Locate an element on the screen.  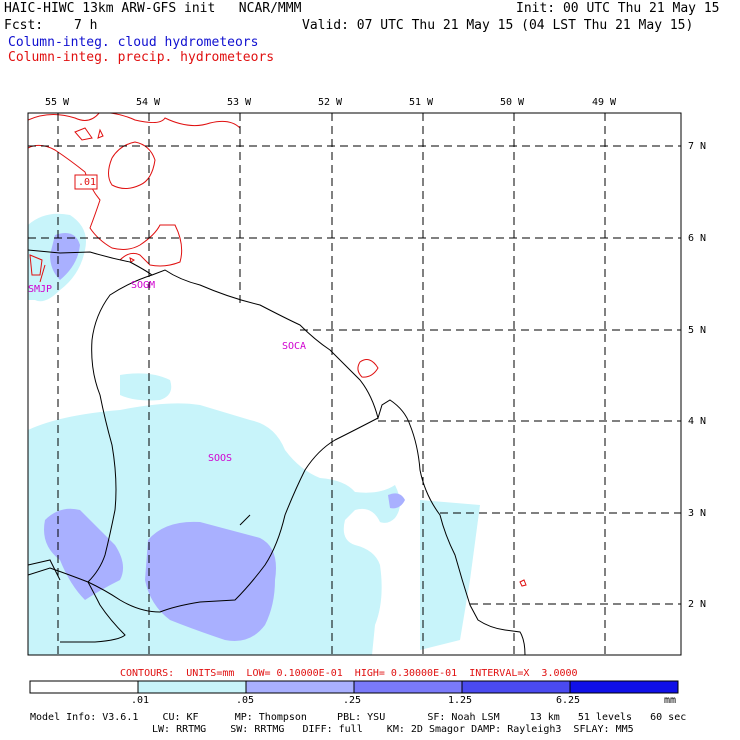
contour-label-box is located at coordinates (86, 182).